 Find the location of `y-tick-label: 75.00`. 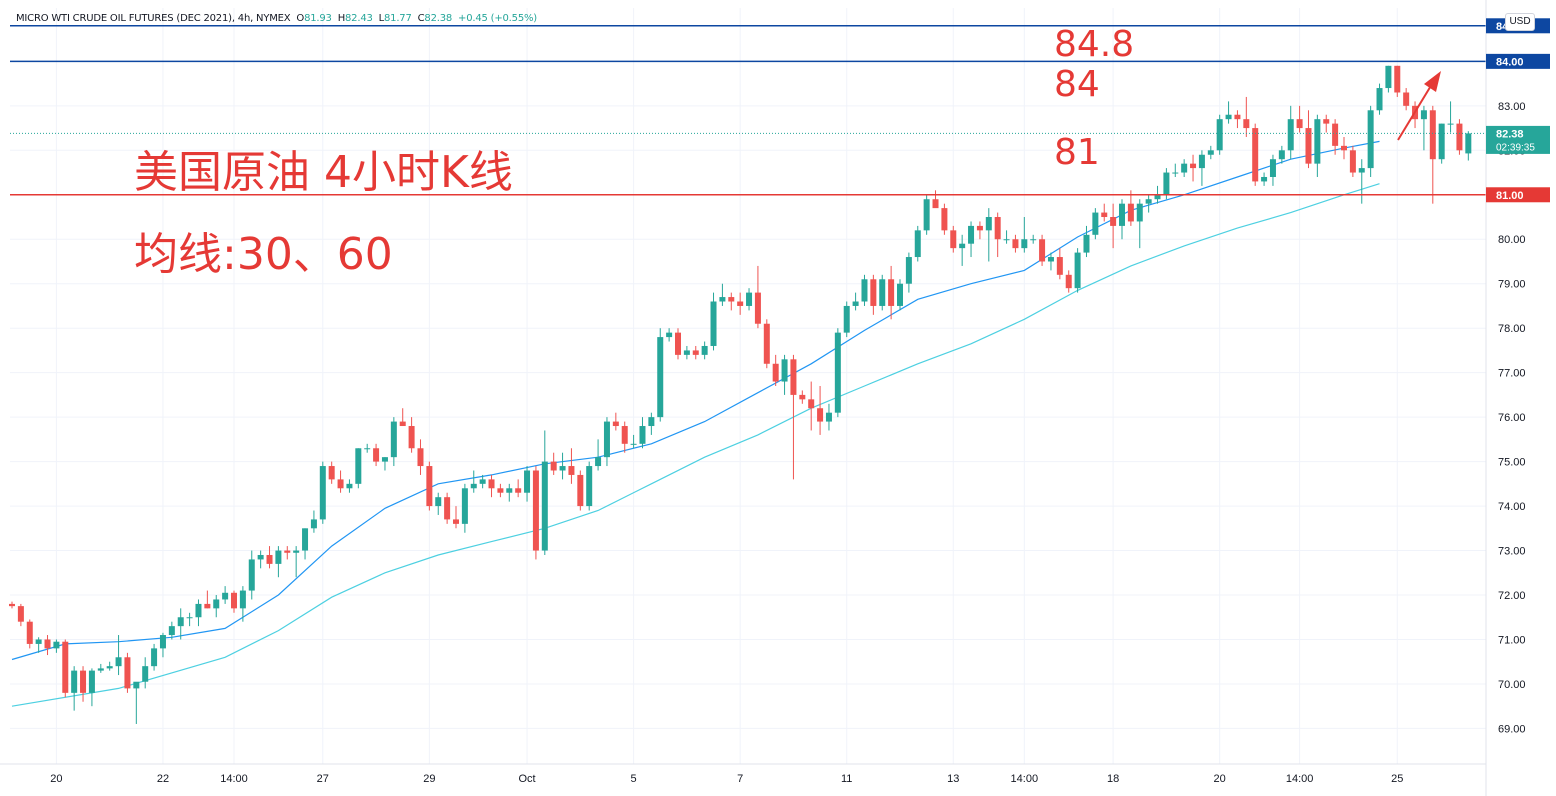

y-tick-label: 75.00 is located at coordinates (1512, 463).